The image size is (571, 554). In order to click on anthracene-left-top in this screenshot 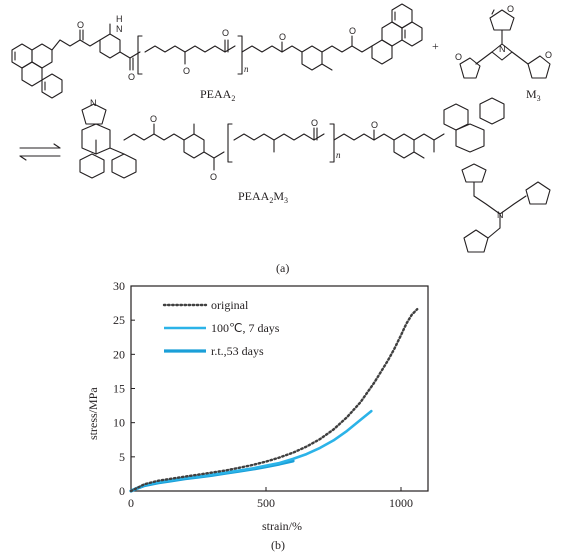, I will do `click(37, 71)`.